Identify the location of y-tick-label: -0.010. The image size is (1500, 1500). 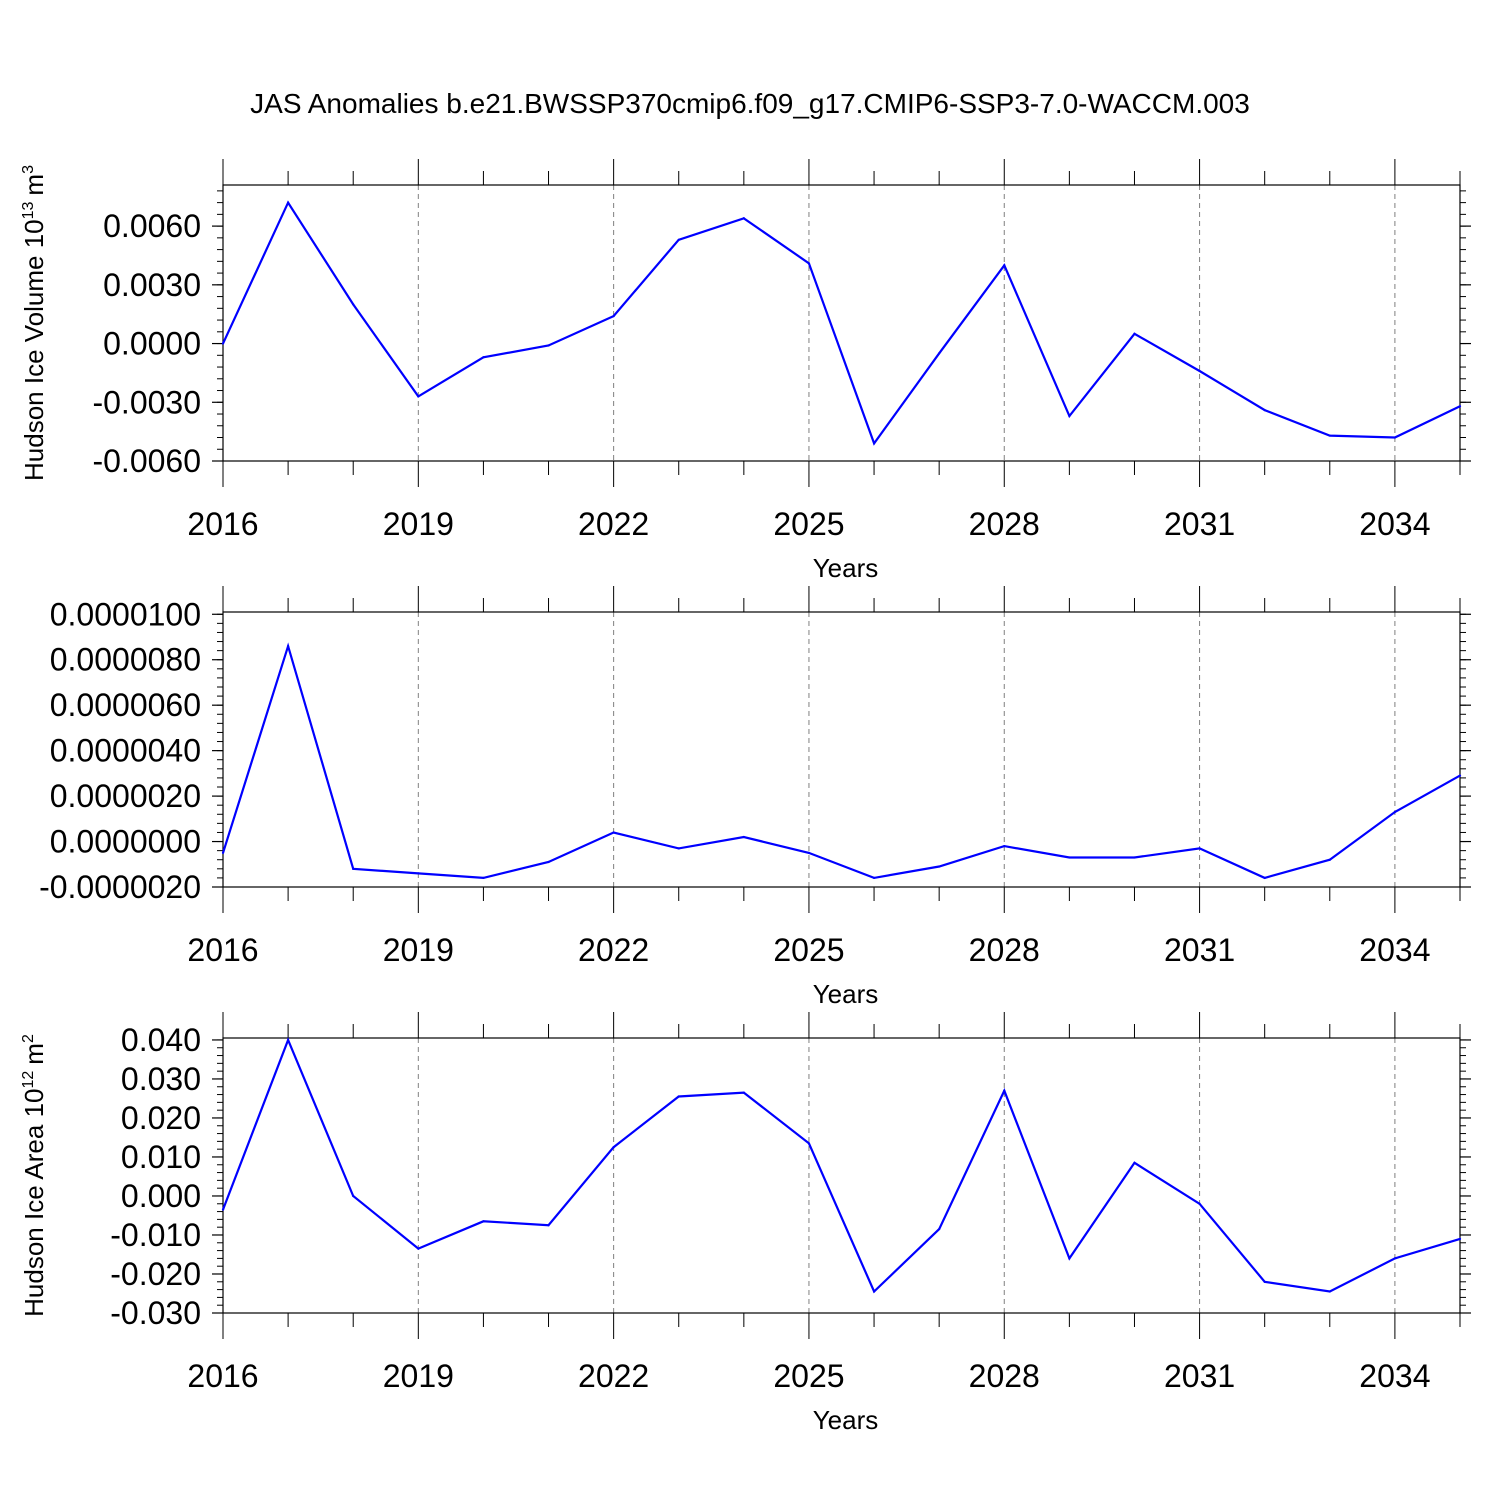
(155, 1235).